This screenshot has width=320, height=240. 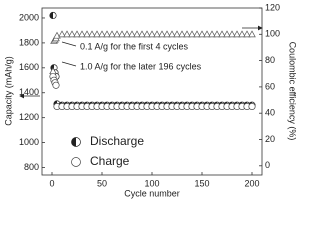 I want to click on y2-tick-label: 20, so click(x=270, y=139).